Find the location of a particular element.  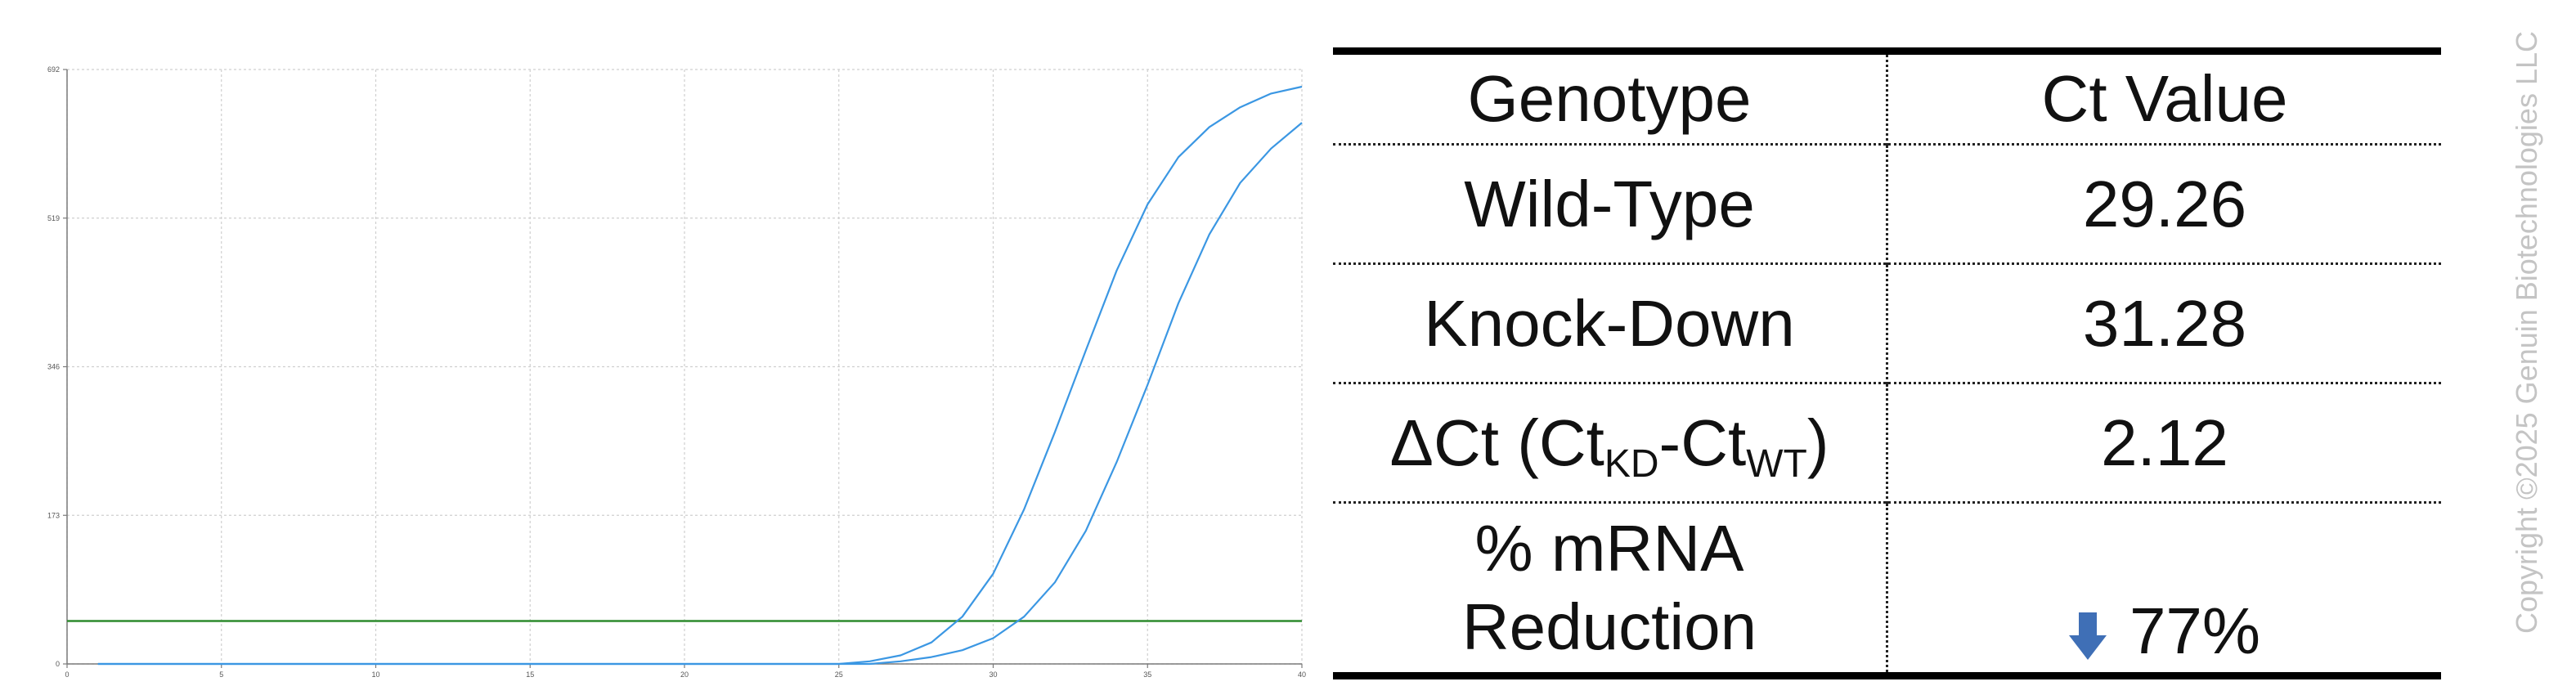

table-row-delta-ct: ΔCt (CtKD-CtWT) 2.12 is located at coordinates (1887, 443).